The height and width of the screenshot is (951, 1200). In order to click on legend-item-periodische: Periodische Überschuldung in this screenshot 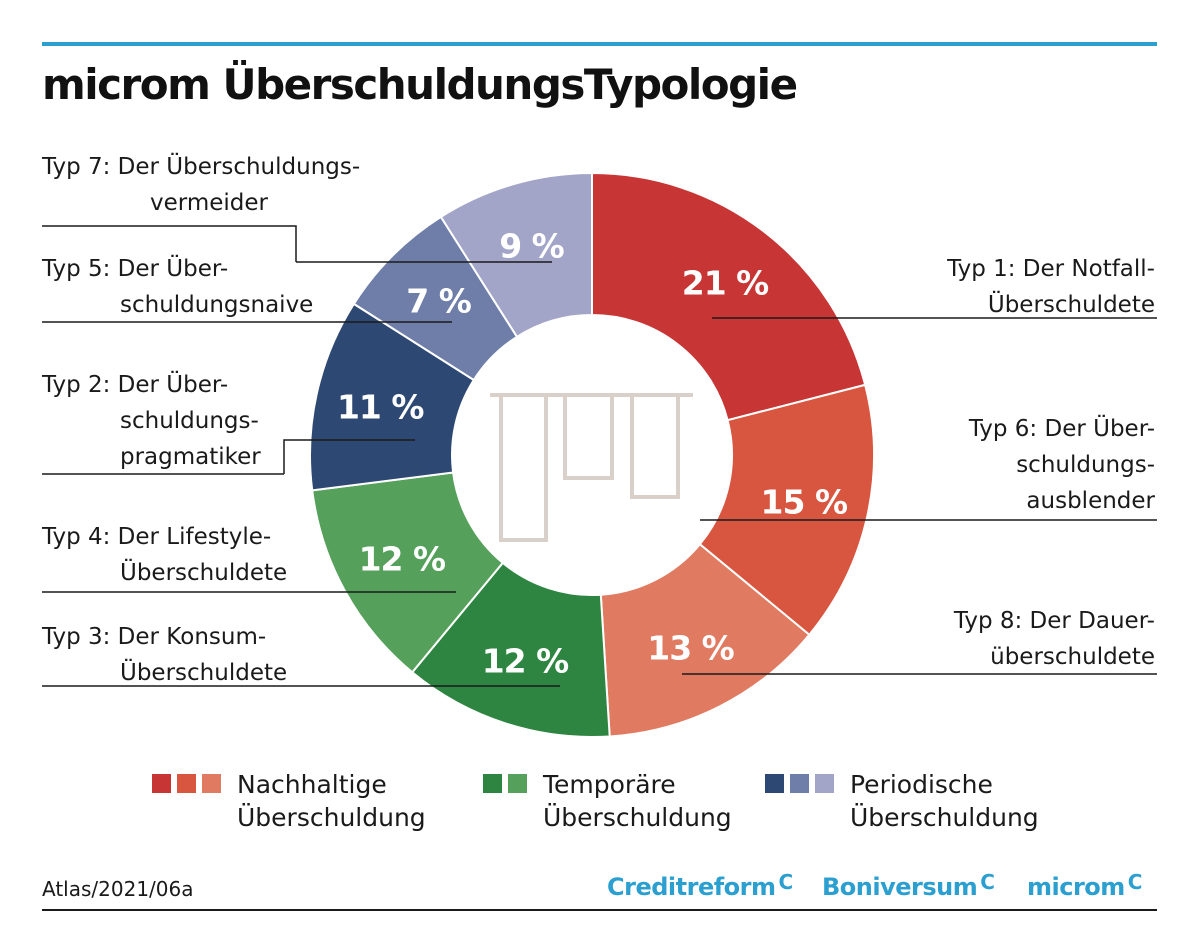, I will do `click(902, 801)`.